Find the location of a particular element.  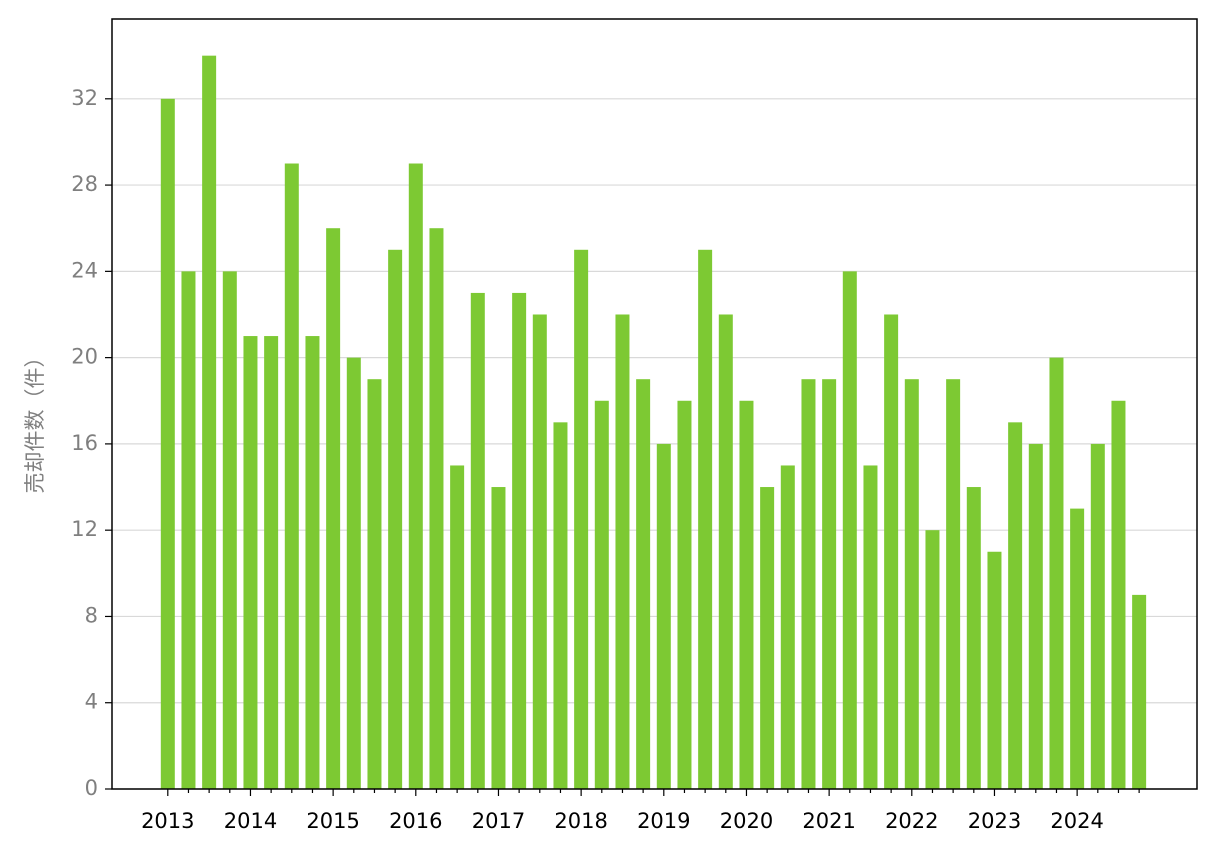

x-tick-label: 2013 is located at coordinates (167, 821).